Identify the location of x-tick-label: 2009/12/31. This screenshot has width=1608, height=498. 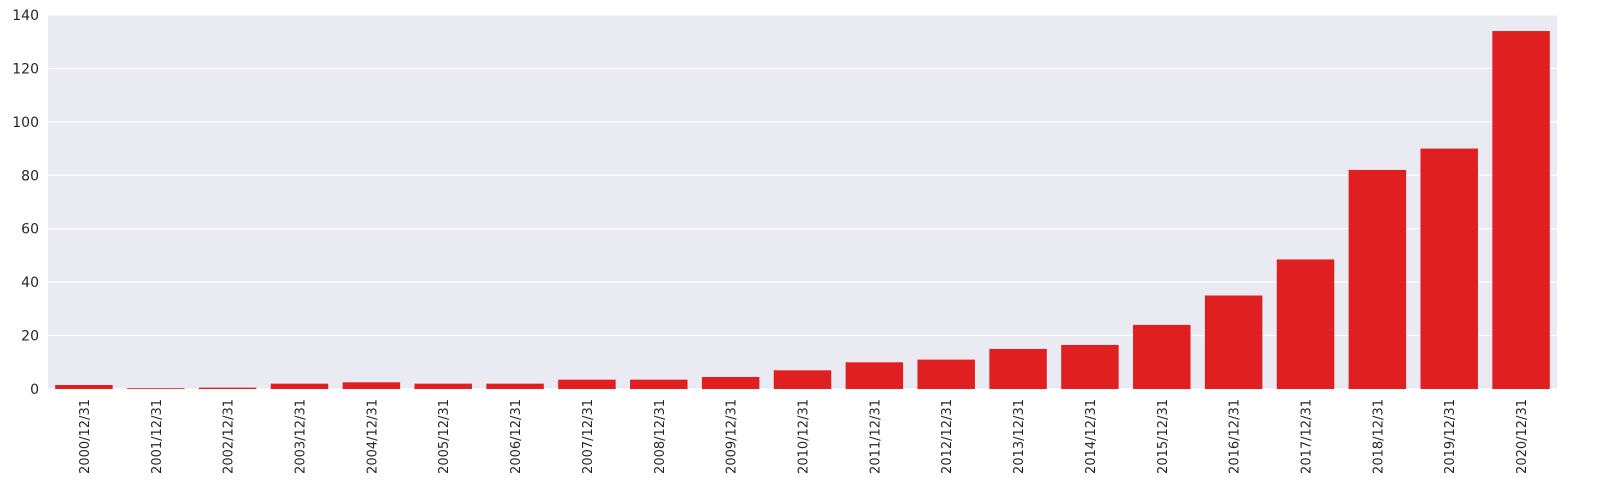
(732, 436).